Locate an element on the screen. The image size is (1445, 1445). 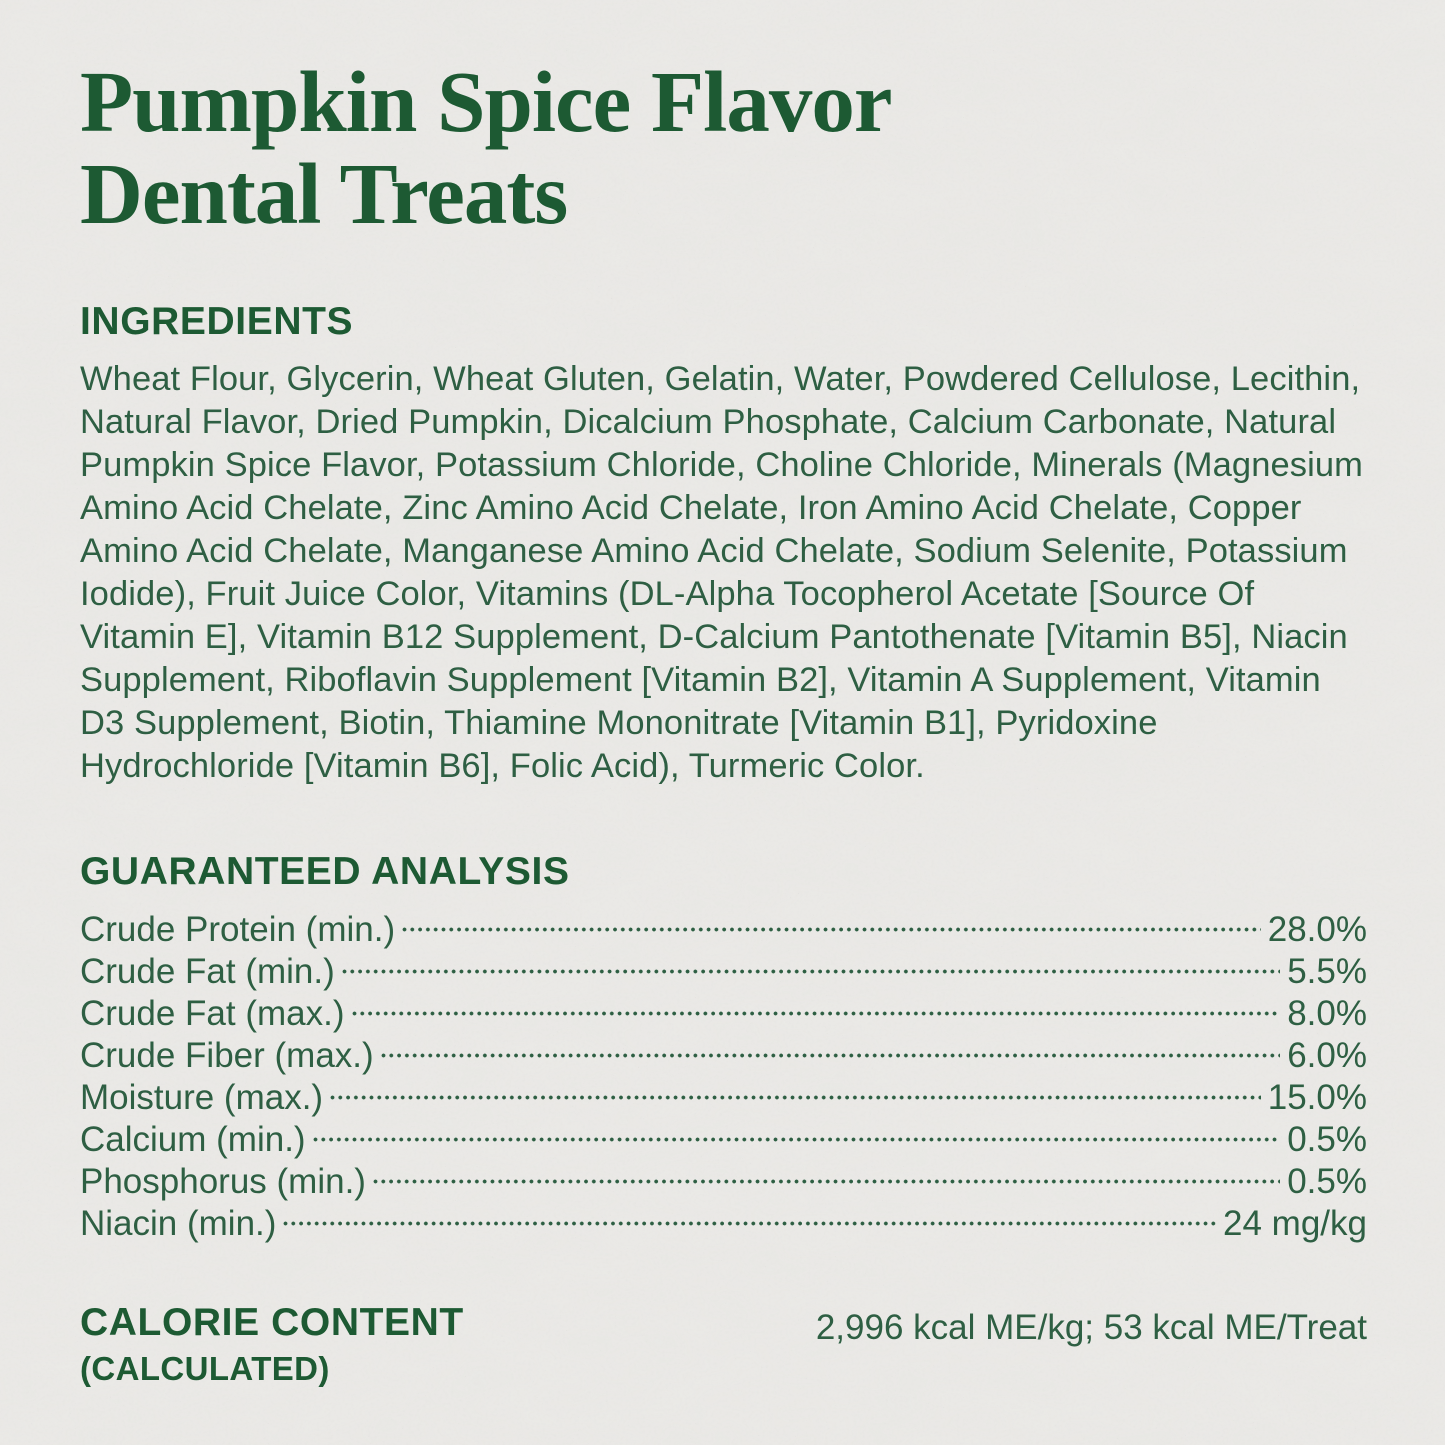
calorie-content-value: 2,996 kcal ME/kg; 53 kcal ME/Treat is located at coordinates (1091, 1327).